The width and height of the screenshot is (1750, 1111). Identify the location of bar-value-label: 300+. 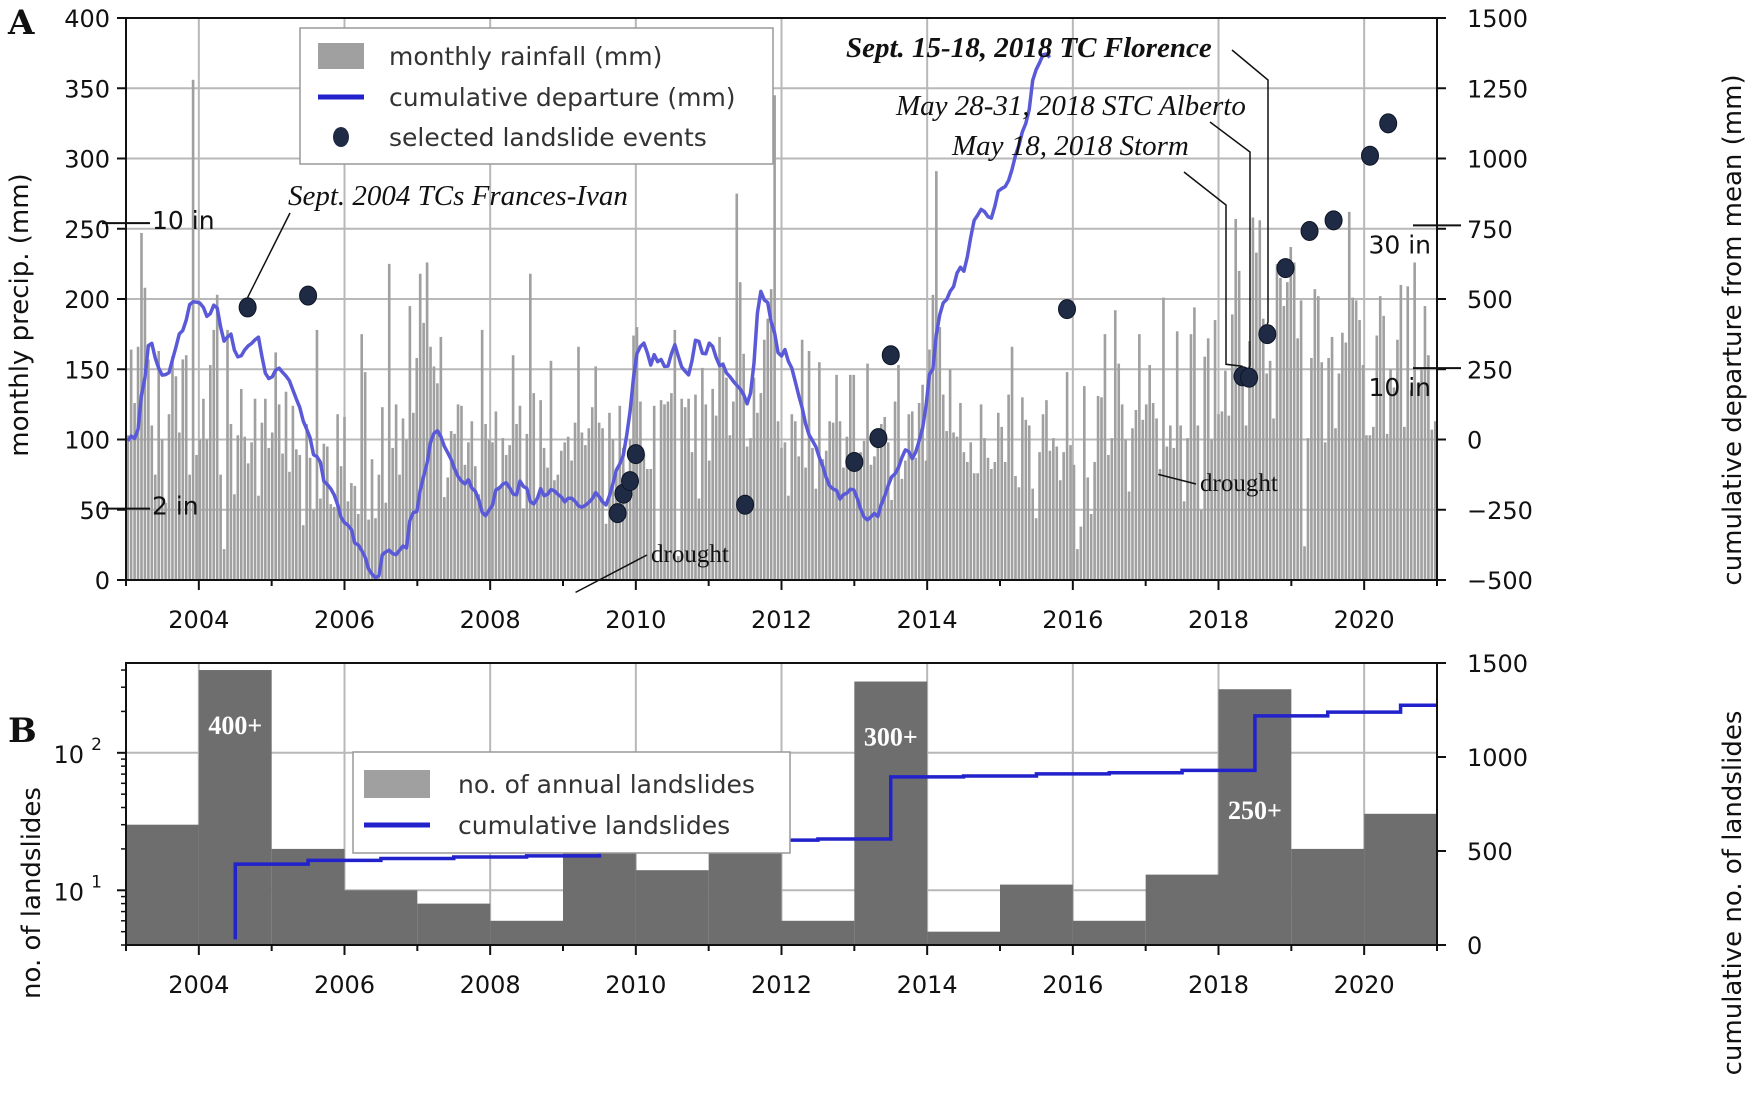
(891, 737).